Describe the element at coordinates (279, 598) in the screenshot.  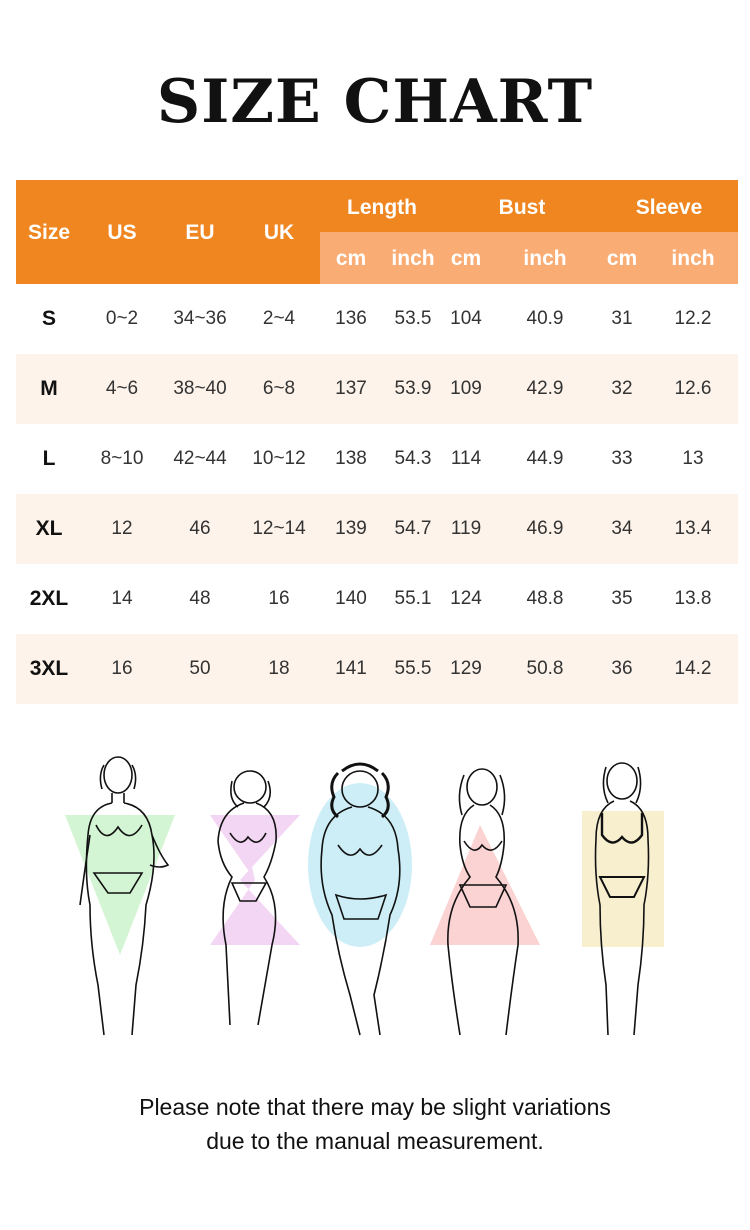
I see `cell-uk: 16` at that location.